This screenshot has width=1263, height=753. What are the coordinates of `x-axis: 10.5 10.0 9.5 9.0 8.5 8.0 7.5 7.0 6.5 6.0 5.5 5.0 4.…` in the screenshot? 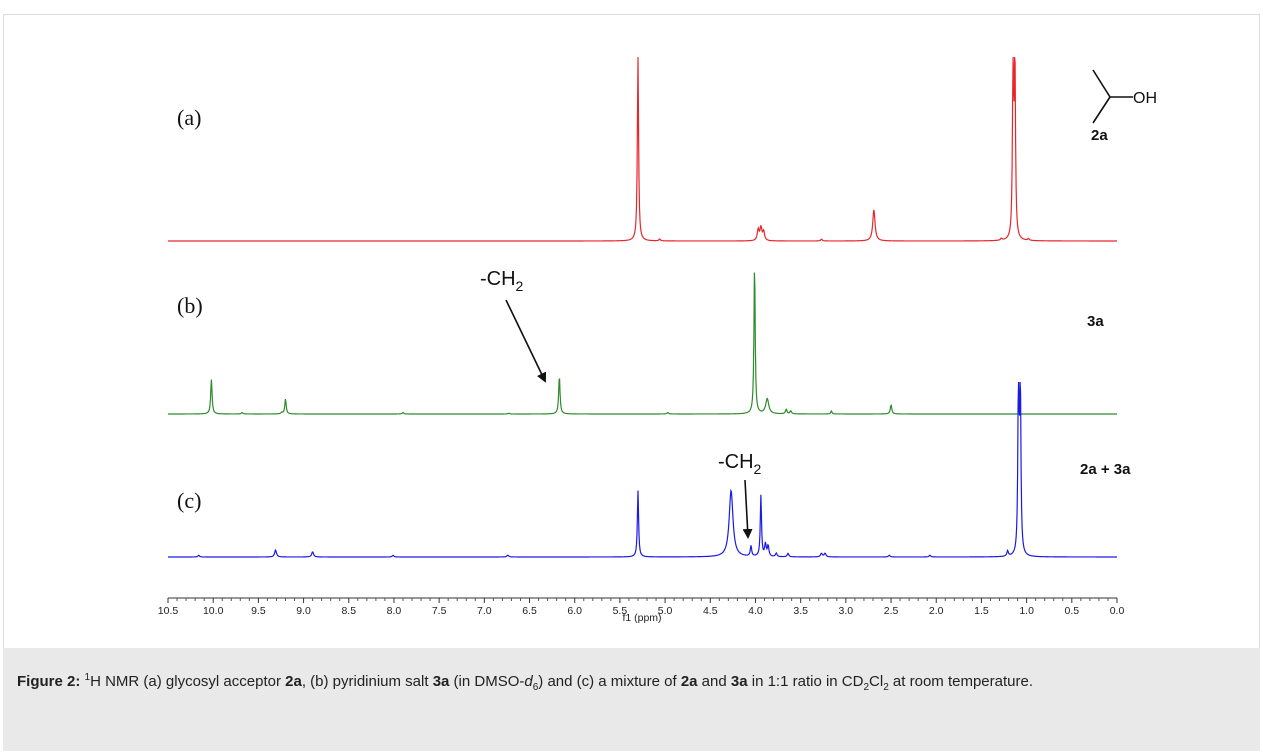 It's located at (641, 610).